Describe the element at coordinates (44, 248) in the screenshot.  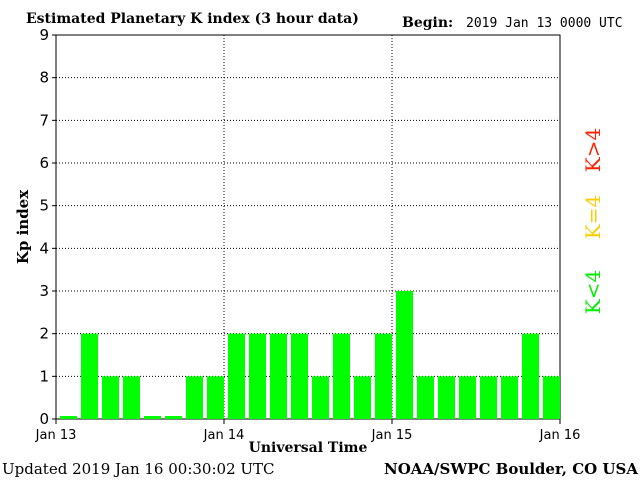
I see `y-tick-label: 4` at that location.